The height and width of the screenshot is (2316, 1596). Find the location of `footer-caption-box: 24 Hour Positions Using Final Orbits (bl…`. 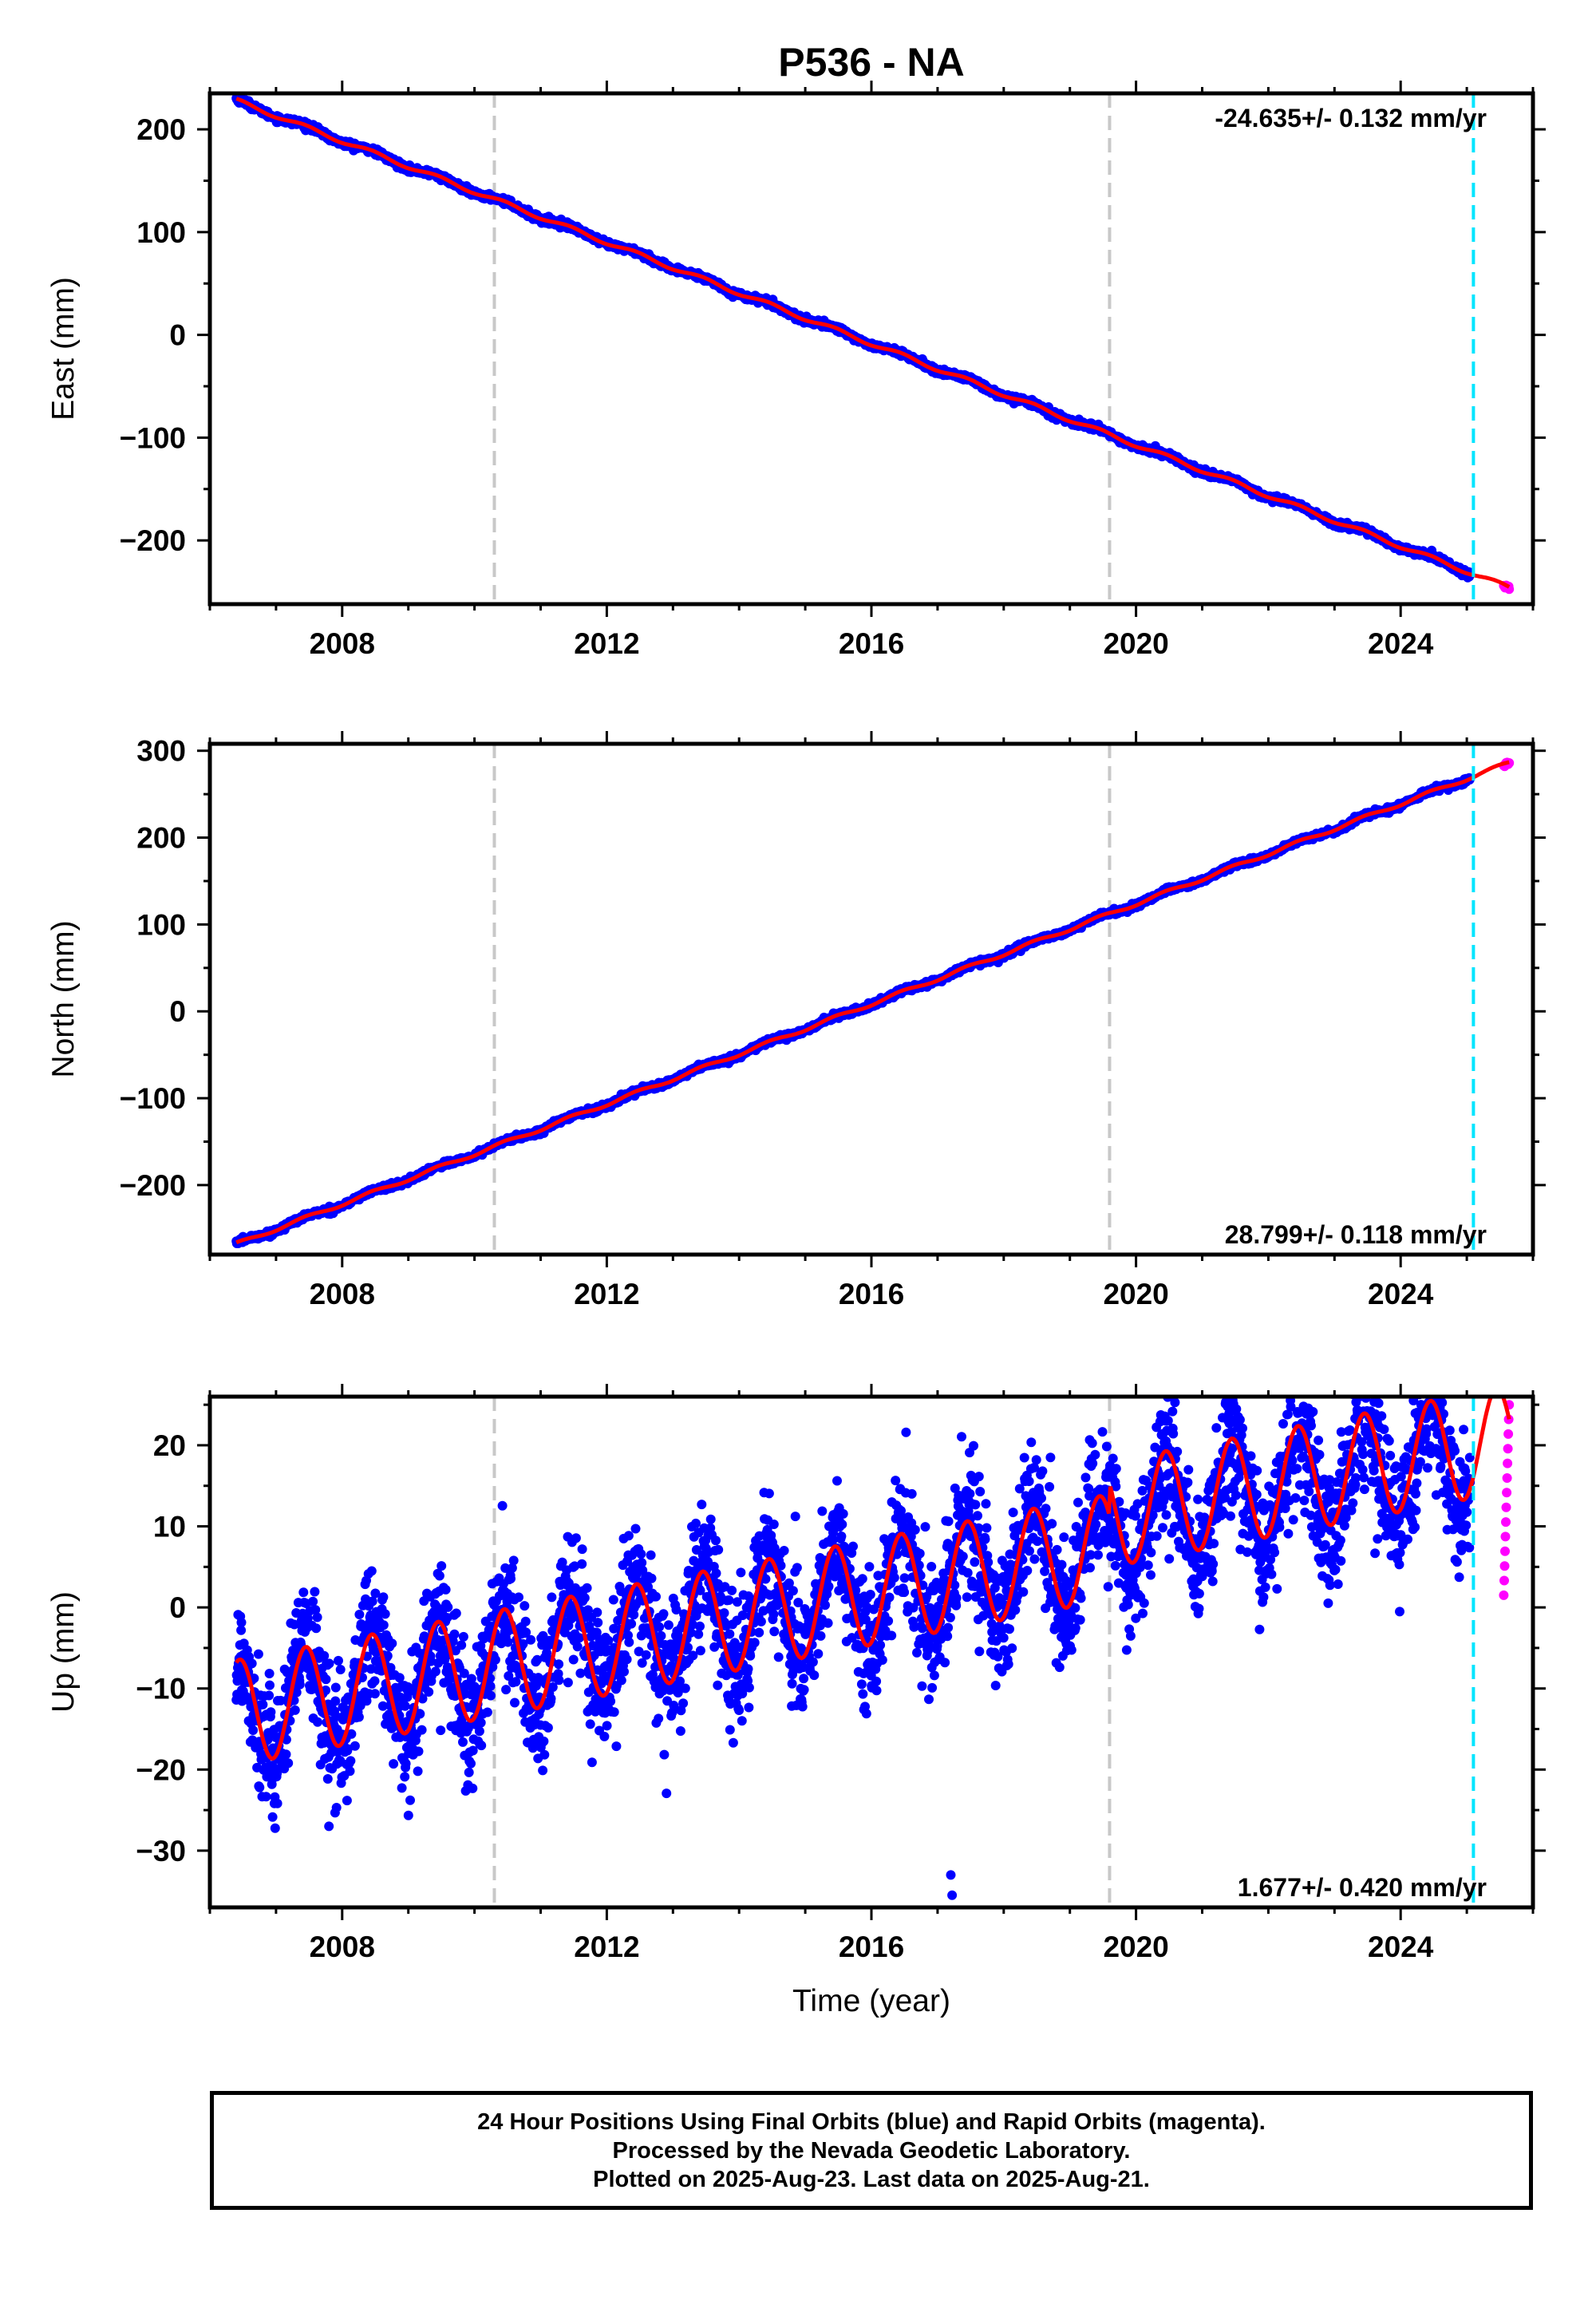

footer-caption-box: 24 Hour Positions Using Final Orbits (bl… is located at coordinates (871, 2150).